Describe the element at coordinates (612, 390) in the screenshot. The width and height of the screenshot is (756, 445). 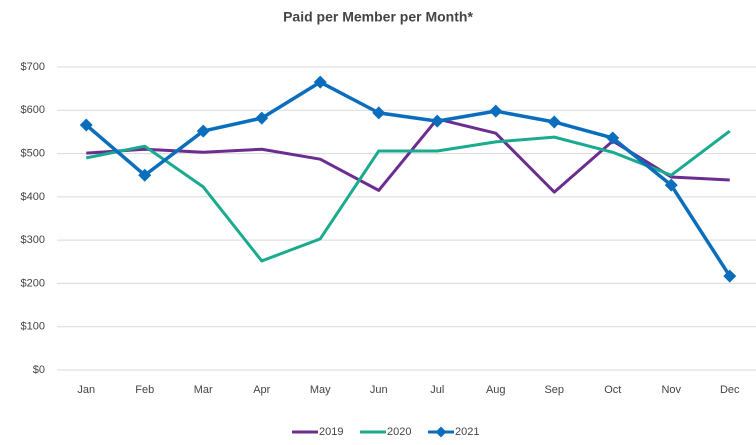
I see `x-tick-label: Oct` at that location.